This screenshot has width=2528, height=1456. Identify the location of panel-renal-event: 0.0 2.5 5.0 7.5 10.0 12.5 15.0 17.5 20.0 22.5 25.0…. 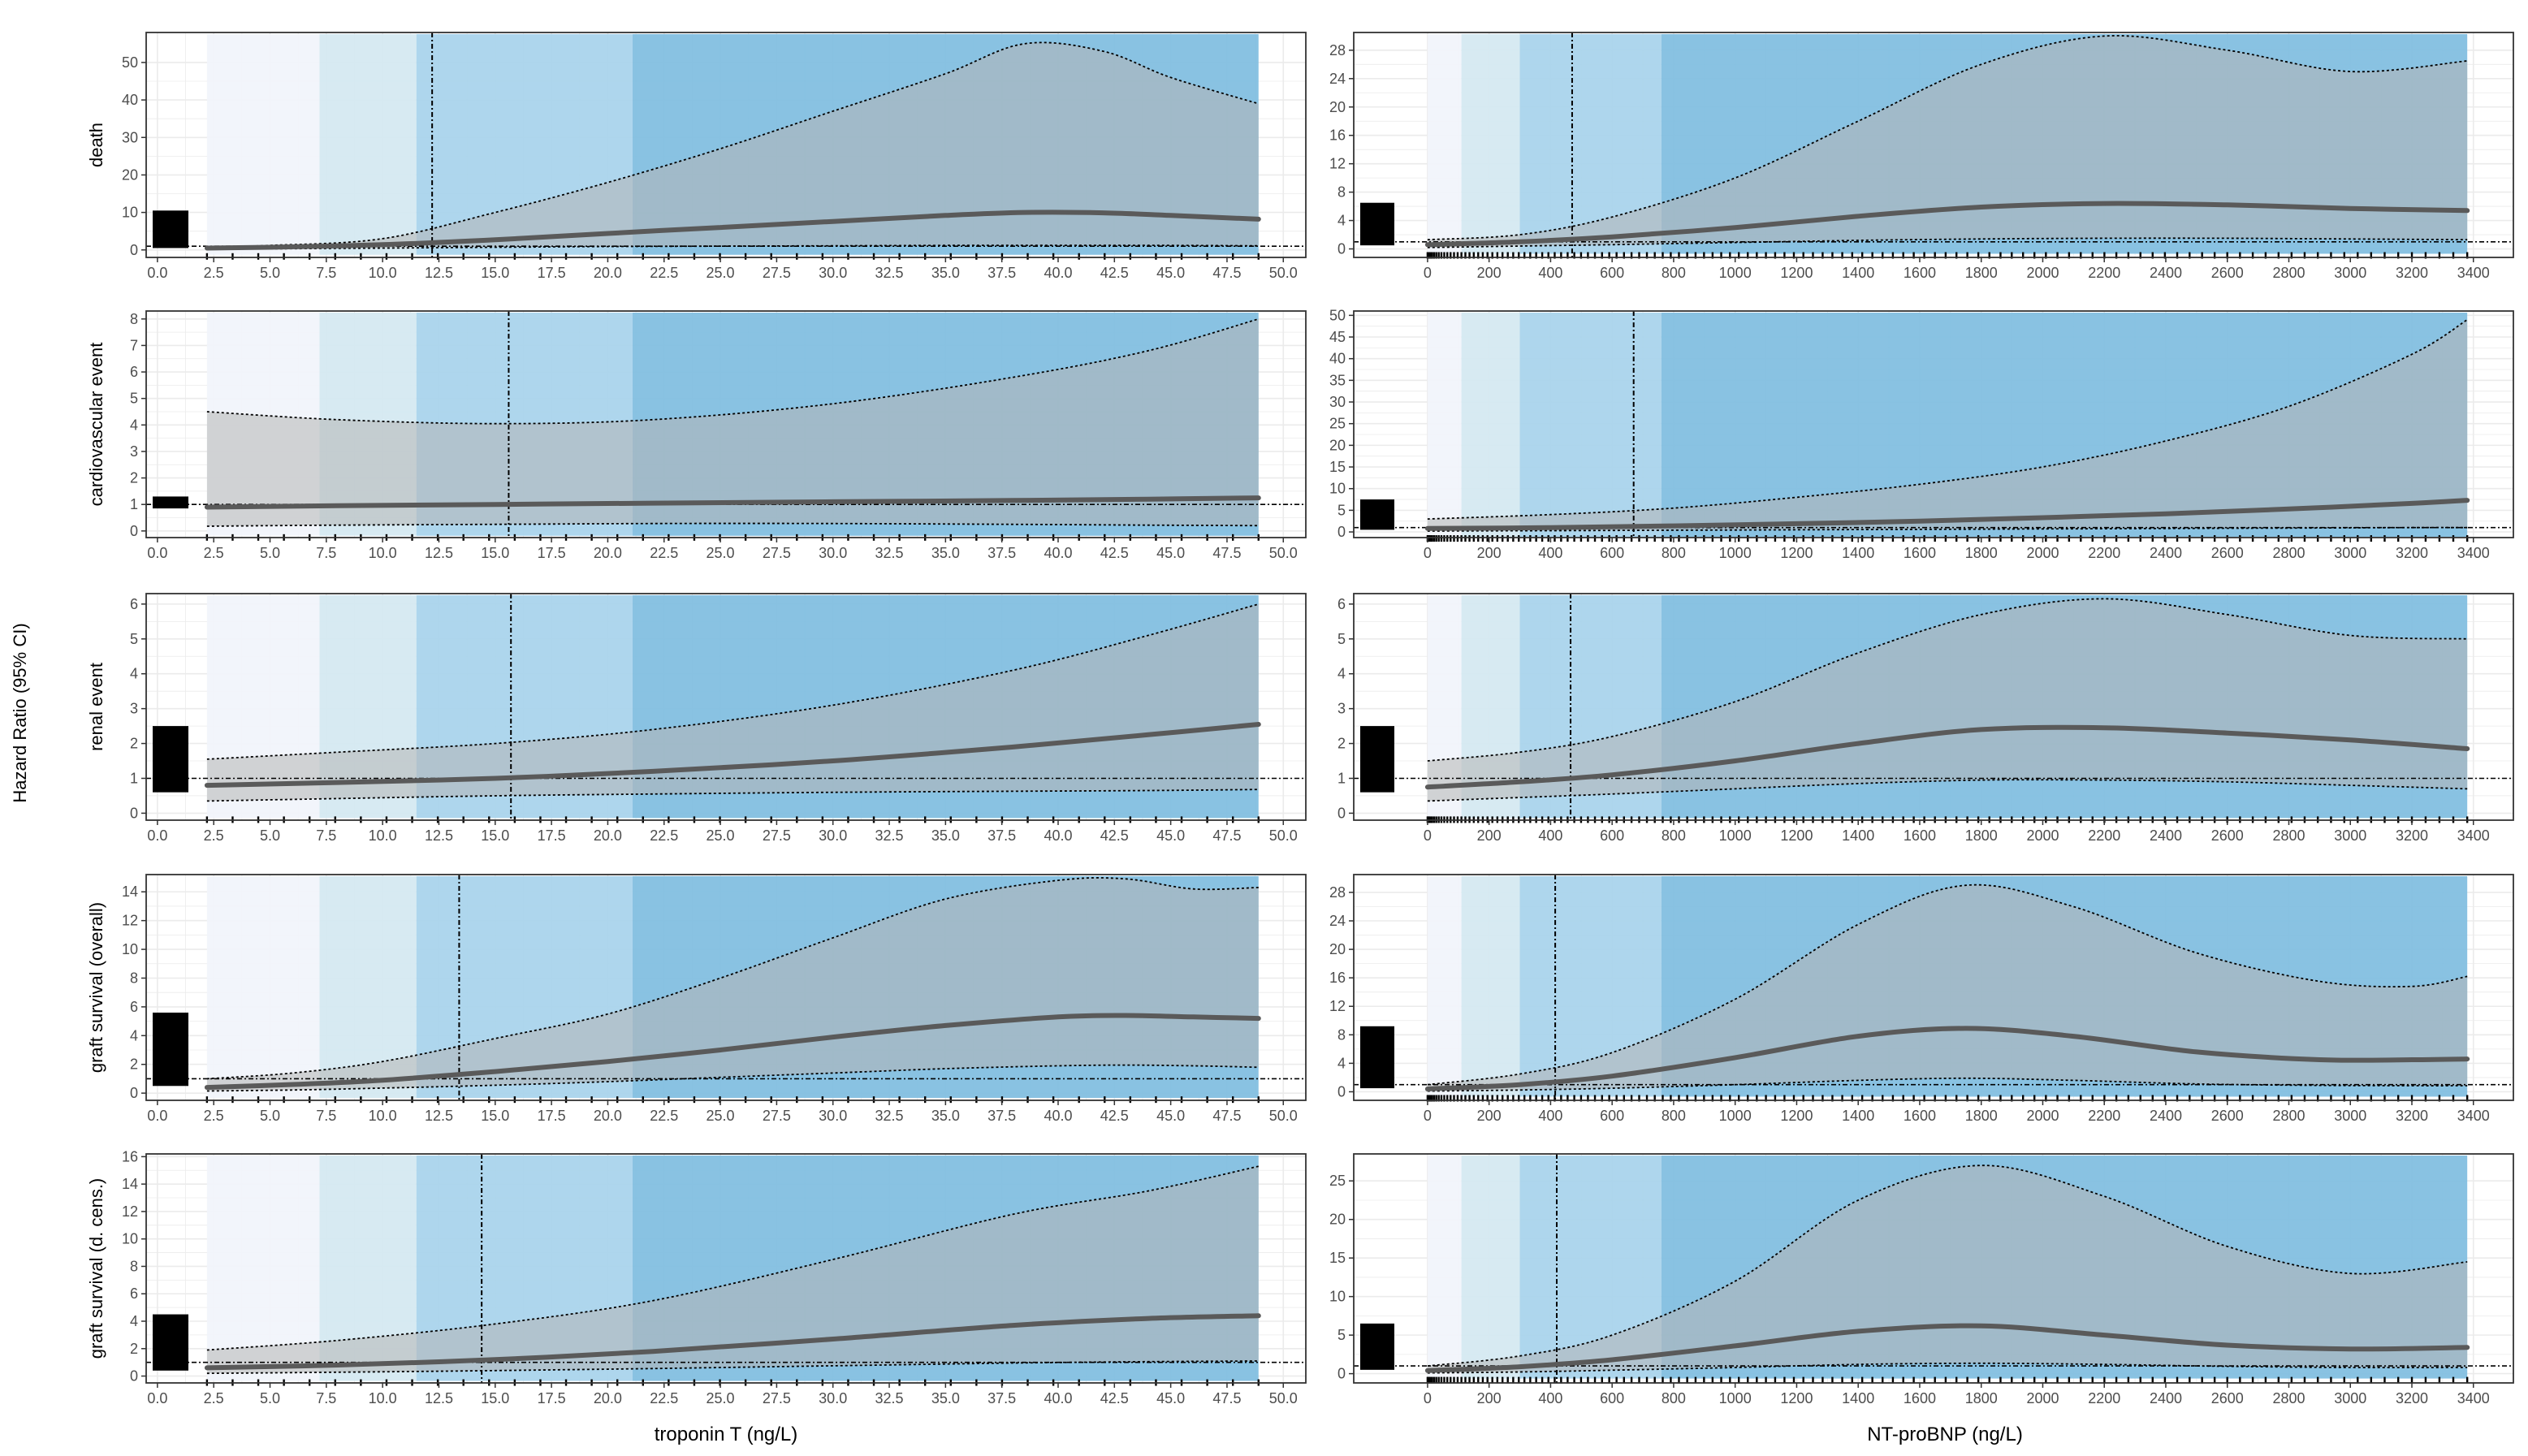
(696, 718).